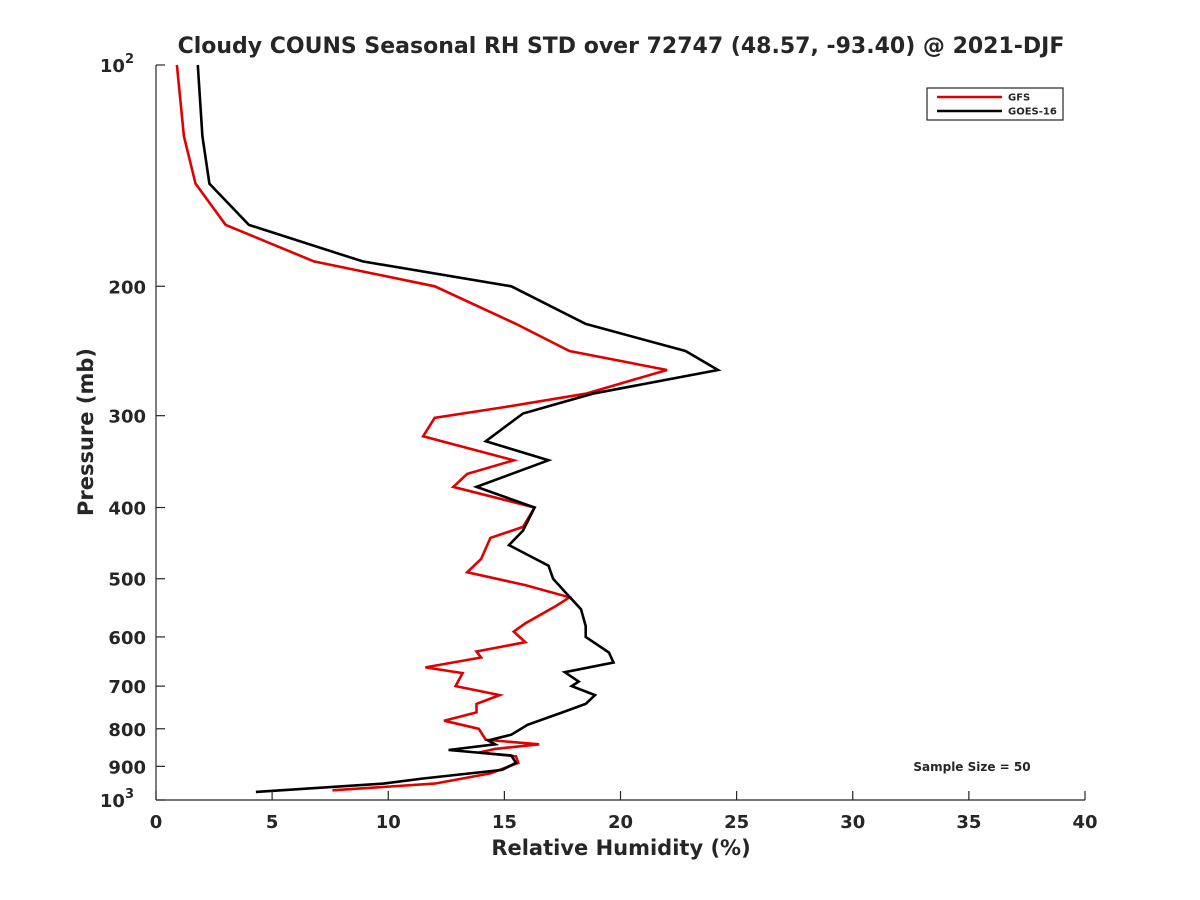 The image size is (1200, 900). What do you see at coordinates (127, 687) in the screenshot?
I see `y-tick-label: 700` at bounding box center [127, 687].